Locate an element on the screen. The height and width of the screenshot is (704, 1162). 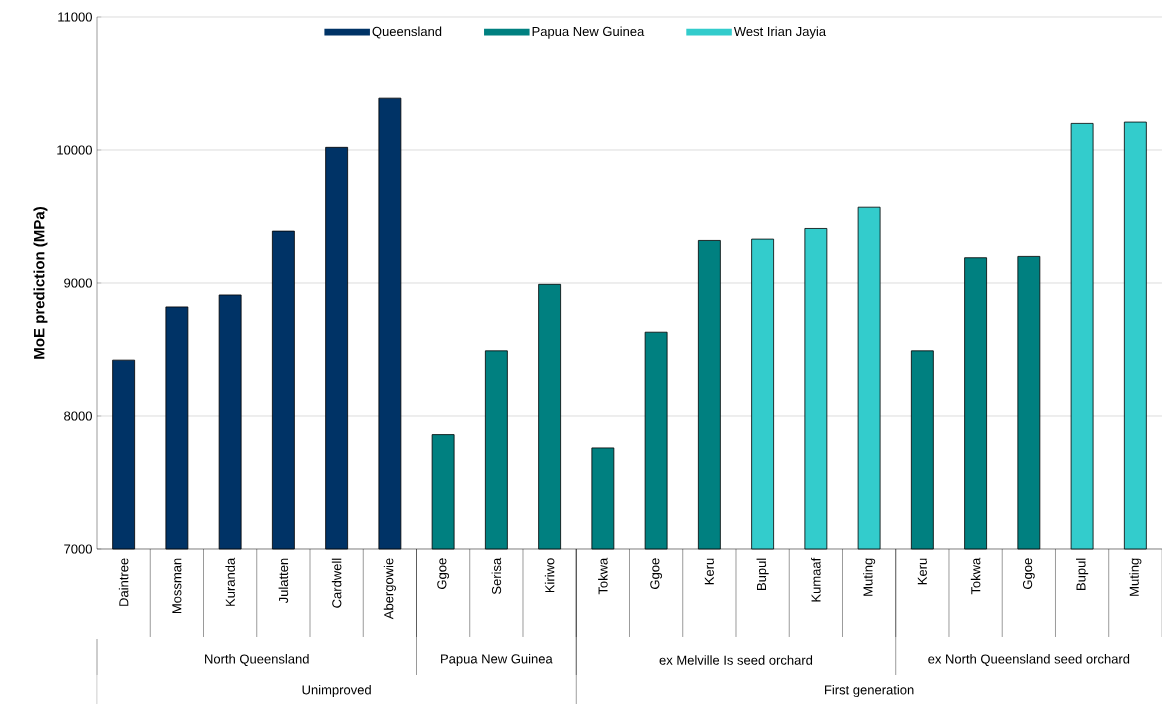
y-tick-label: 7000 is located at coordinates (78, 549).